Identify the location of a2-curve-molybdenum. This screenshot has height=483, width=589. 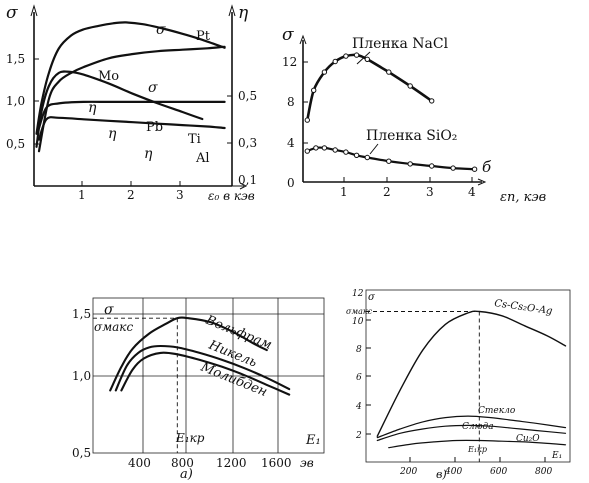
(205, 373).